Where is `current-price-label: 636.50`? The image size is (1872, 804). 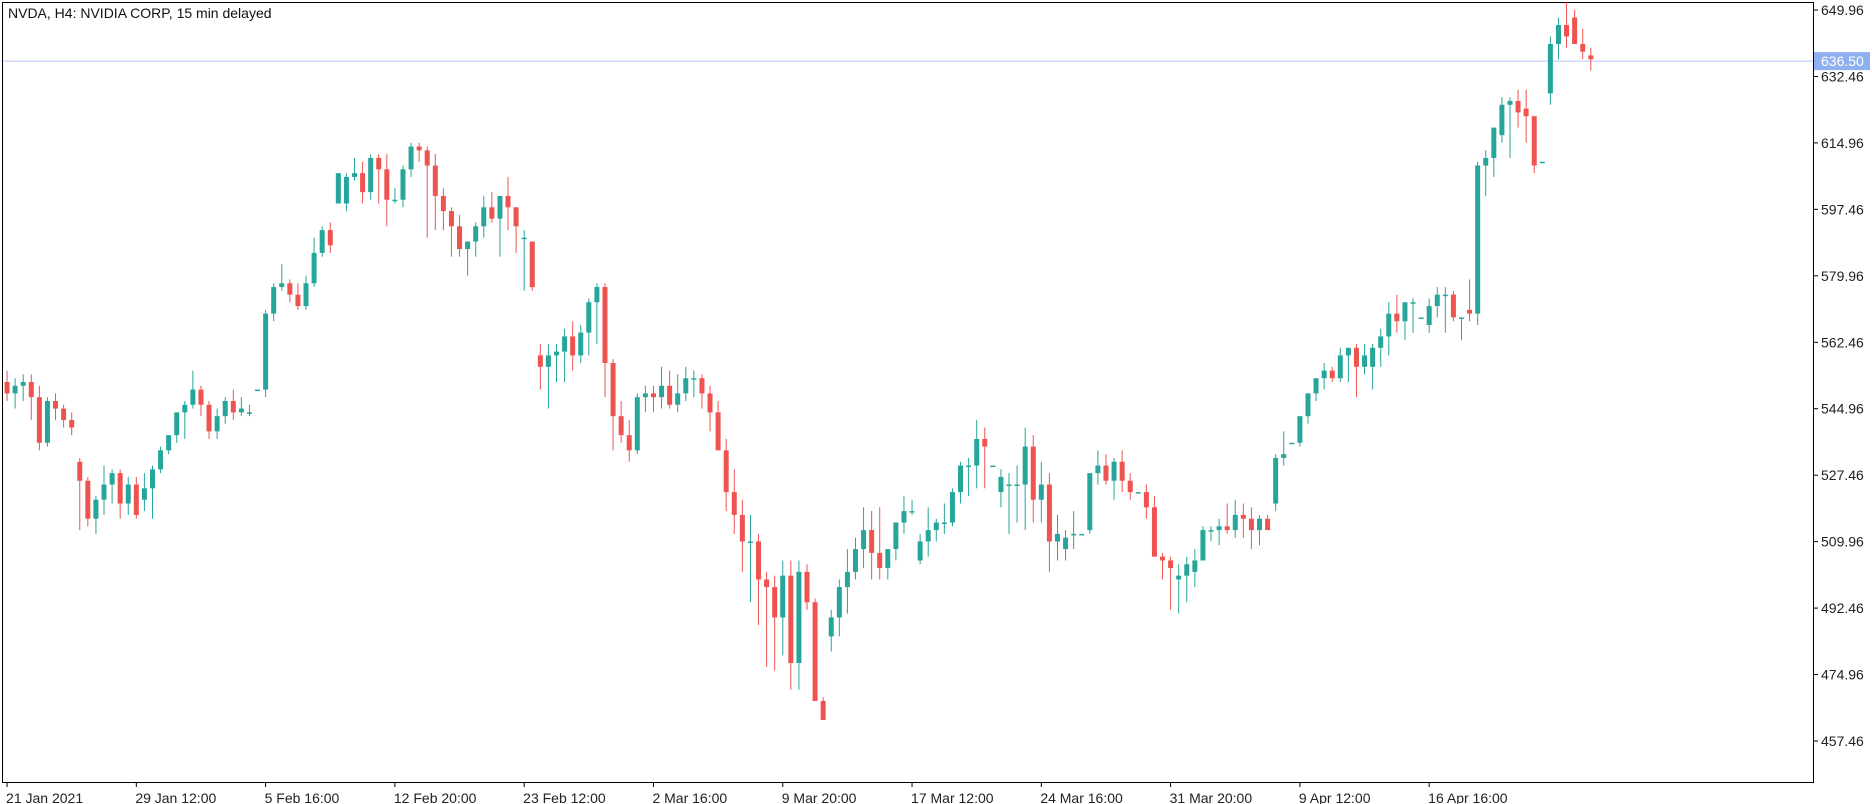 current-price-label: 636.50 is located at coordinates (1842, 61).